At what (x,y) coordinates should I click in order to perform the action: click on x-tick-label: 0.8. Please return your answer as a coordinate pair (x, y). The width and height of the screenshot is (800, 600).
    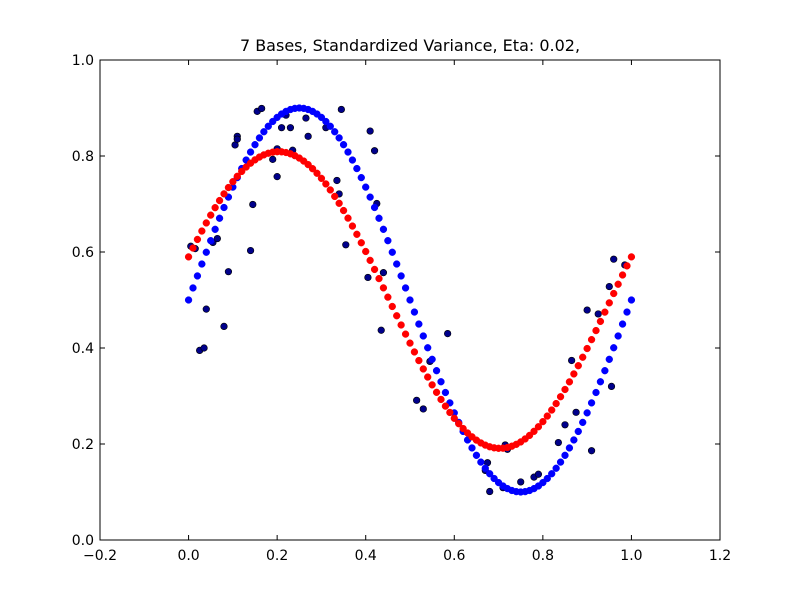
    Looking at the image, I should click on (543, 556).